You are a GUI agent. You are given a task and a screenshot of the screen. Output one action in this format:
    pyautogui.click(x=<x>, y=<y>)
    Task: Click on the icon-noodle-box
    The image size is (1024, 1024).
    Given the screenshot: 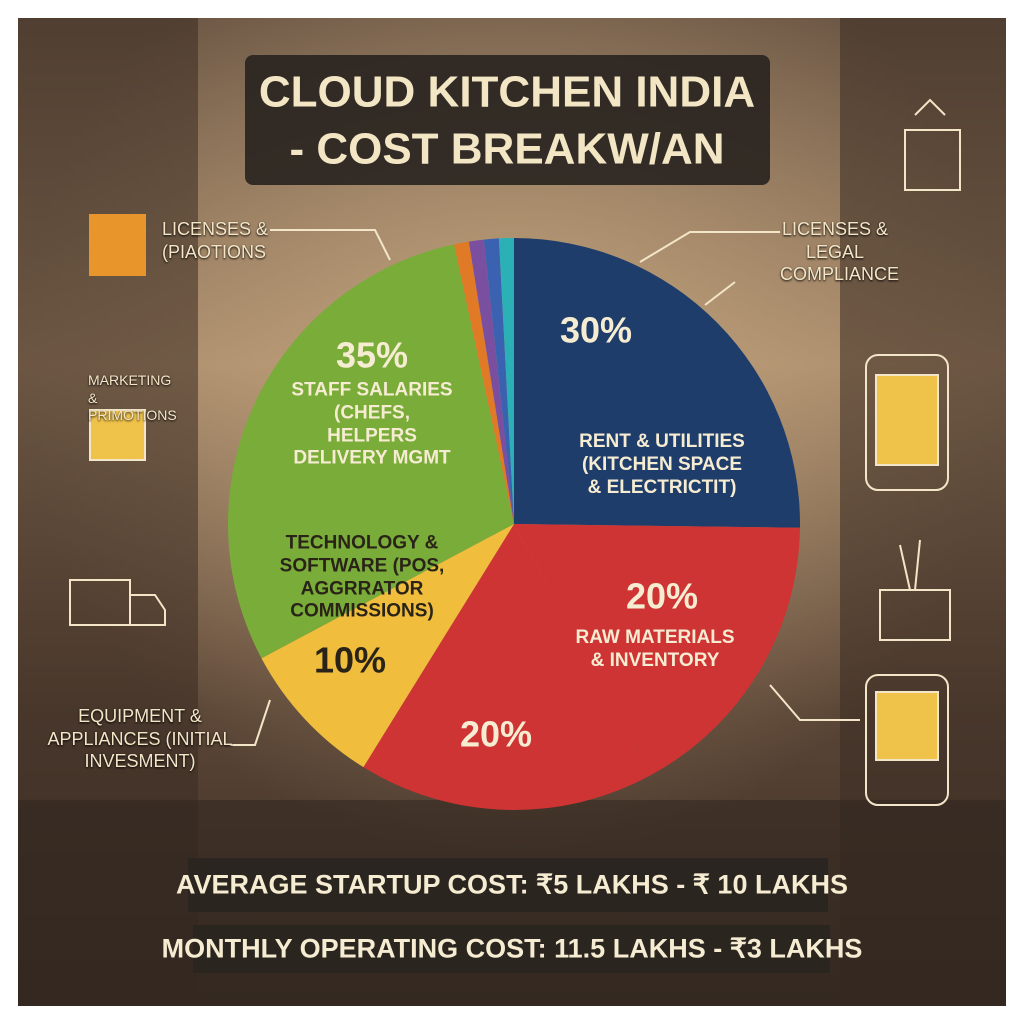 What is the action you would take?
    pyautogui.click(x=915, y=590)
    